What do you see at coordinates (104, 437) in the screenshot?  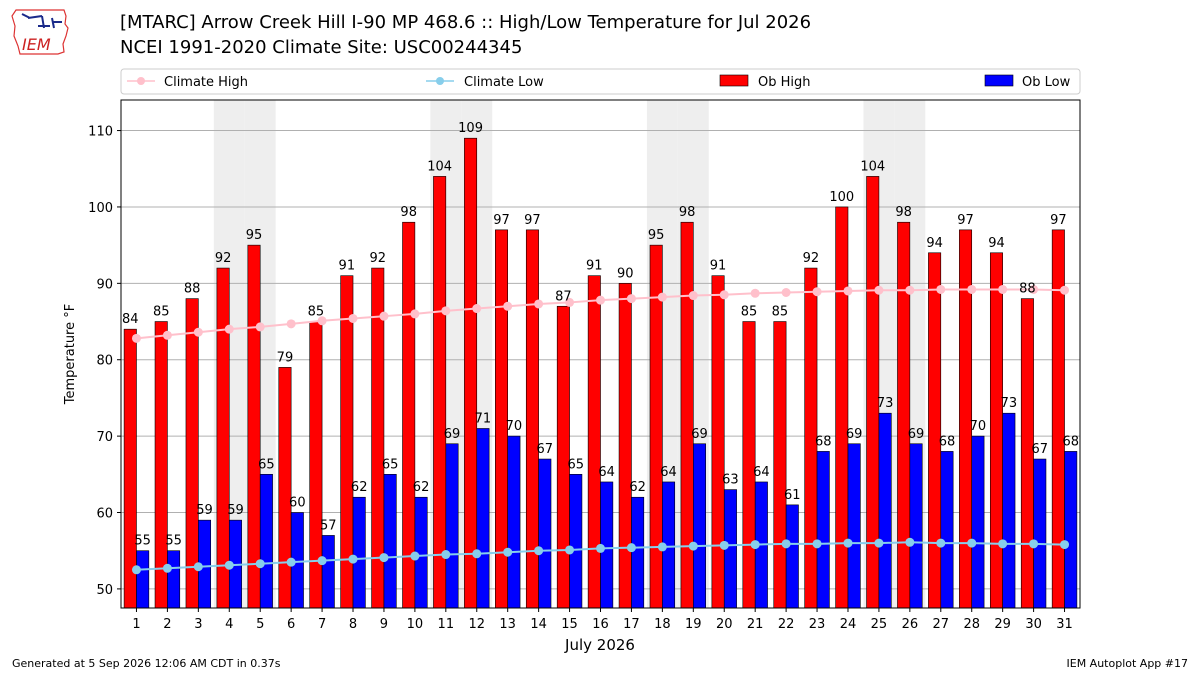 I see `y-tick-label: 70` at bounding box center [104, 437].